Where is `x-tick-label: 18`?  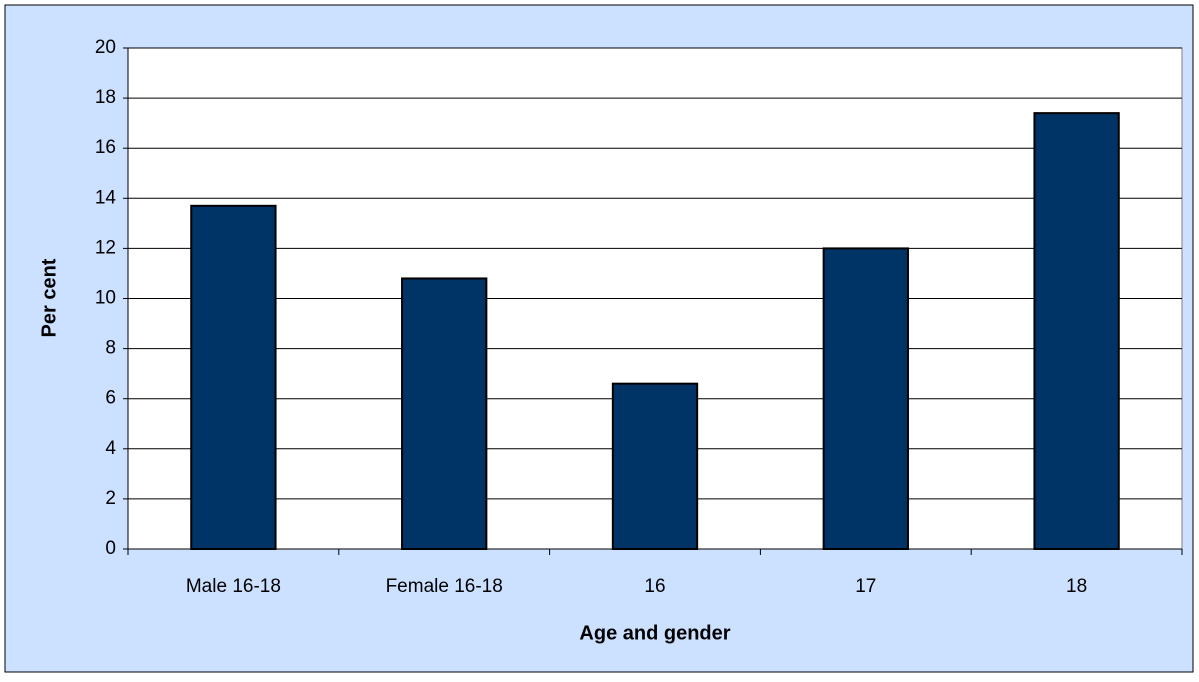
x-tick-label: 18 is located at coordinates (1076, 586).